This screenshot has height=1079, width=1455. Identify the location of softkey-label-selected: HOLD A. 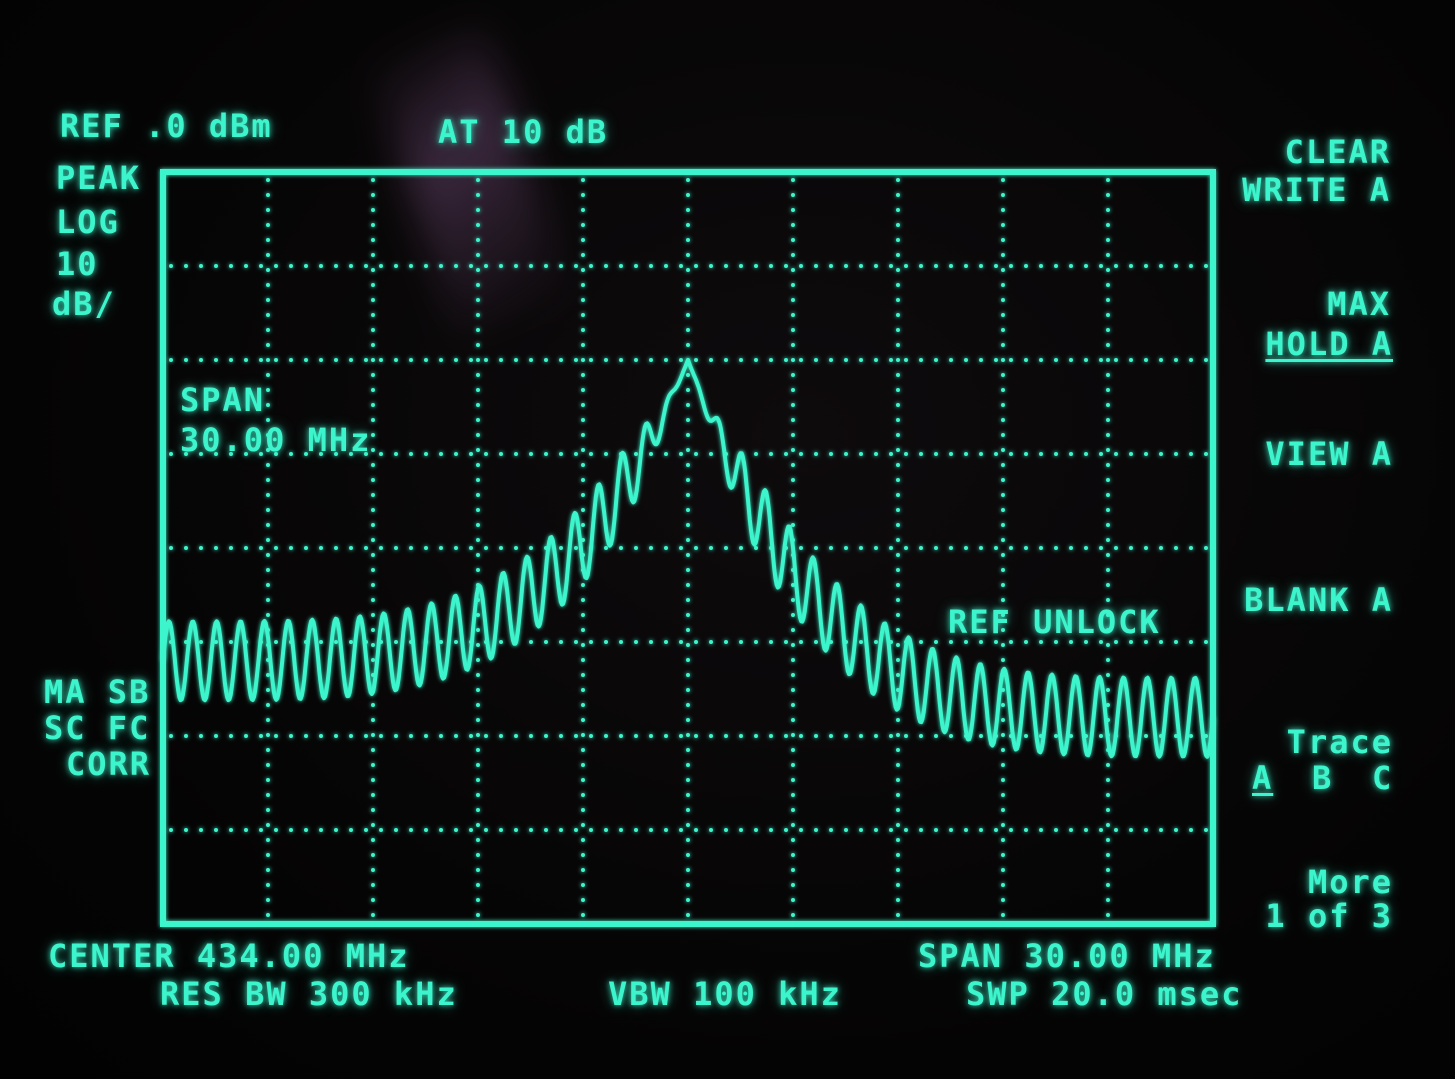
(1329, 344).